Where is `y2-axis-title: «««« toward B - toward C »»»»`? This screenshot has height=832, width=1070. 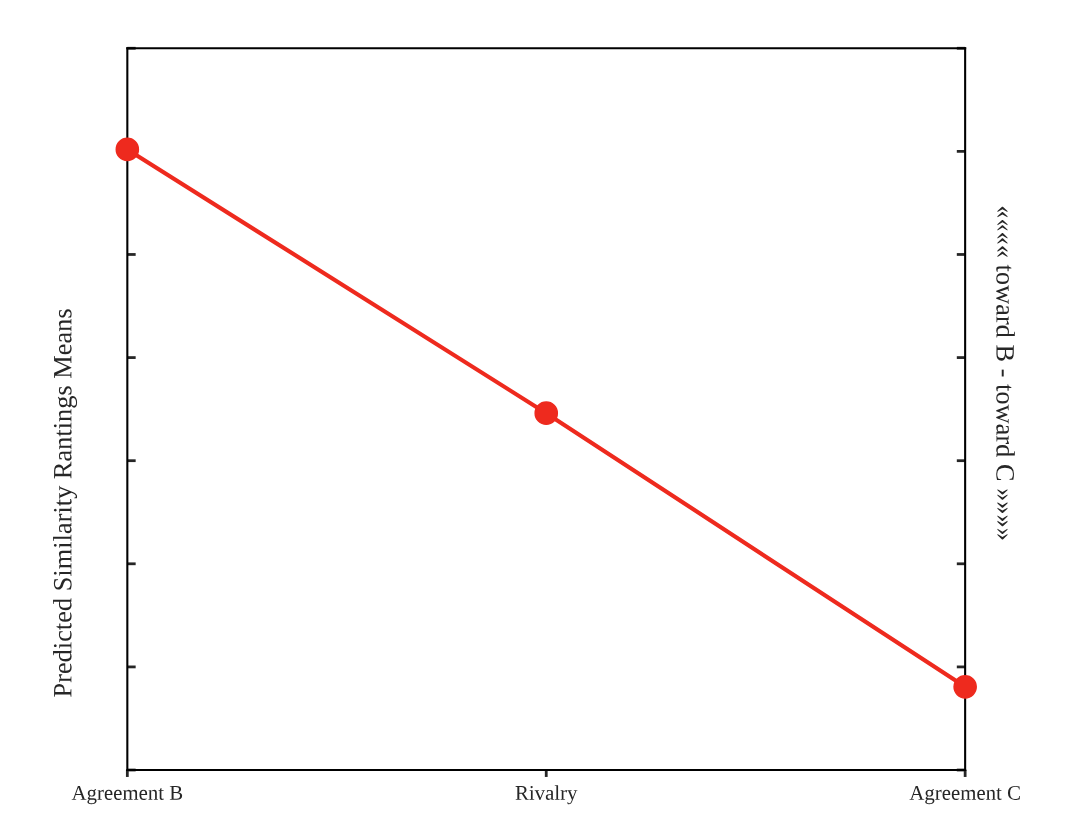
y2-axis-title: «««« toward B - toward C »»»» is located at coordinates (1005, 373).